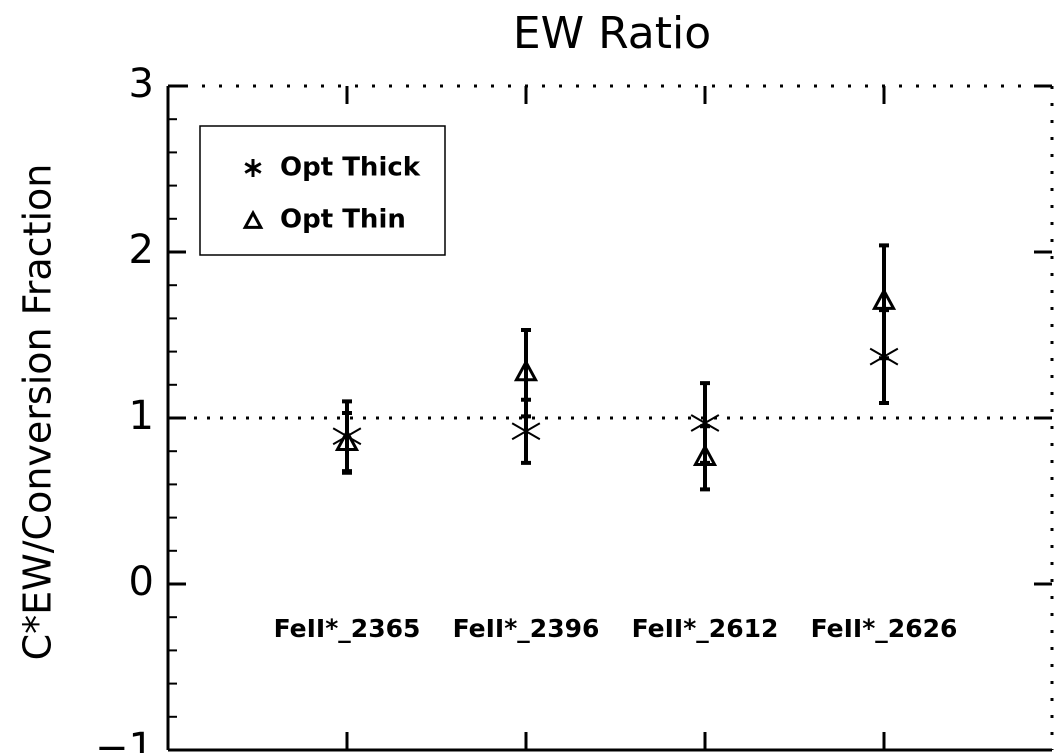 The image size is (1056, 753). Describe the element at coordinates (343, 220) in the screenshot. I see `legend-label: Opt Thin` at that location.